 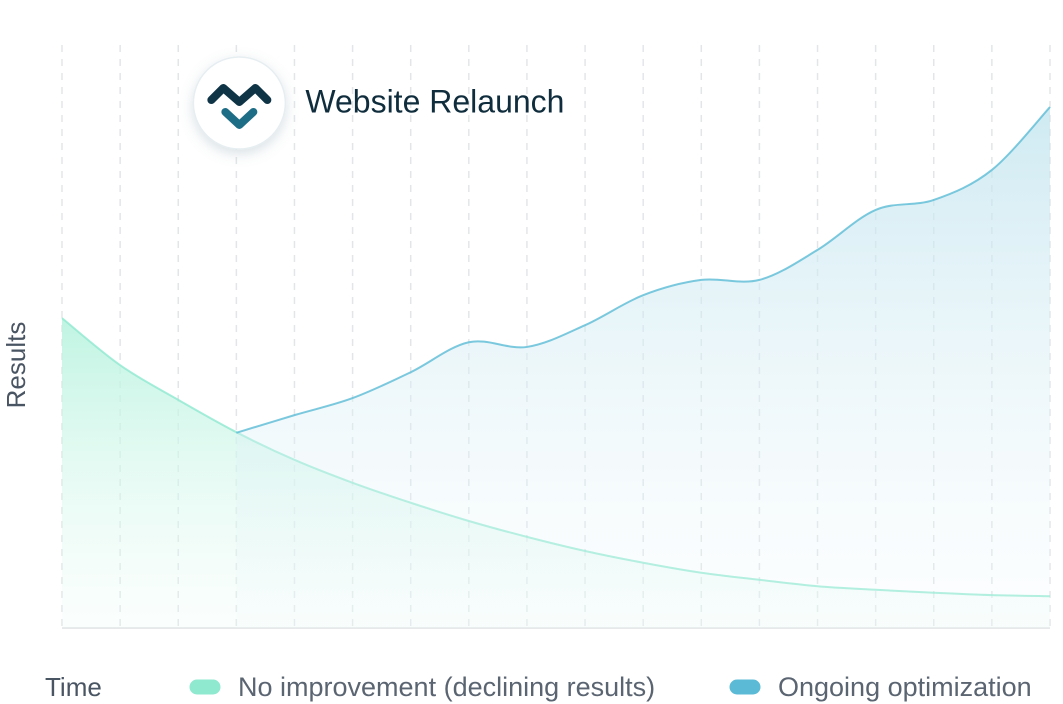 I want to click on annotation-text: Website Relaunch, so click(x=434, y=101).